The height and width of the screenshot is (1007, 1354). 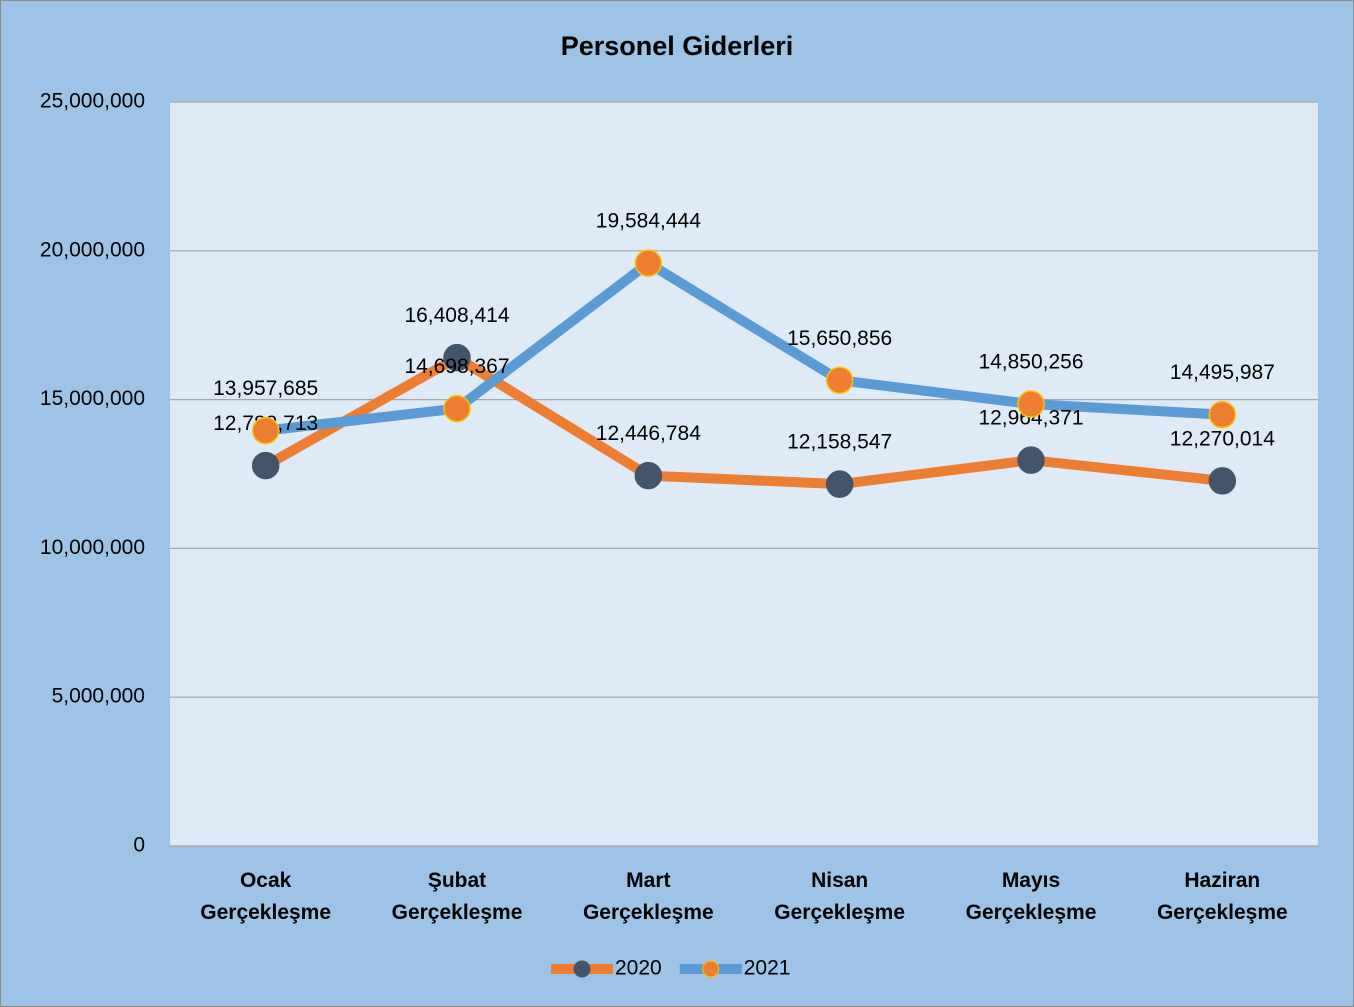 What do you see at coordinates (456, 315) in the screenshot?
I see `data-label: 16,408,414` at bounding box center [456, 315].